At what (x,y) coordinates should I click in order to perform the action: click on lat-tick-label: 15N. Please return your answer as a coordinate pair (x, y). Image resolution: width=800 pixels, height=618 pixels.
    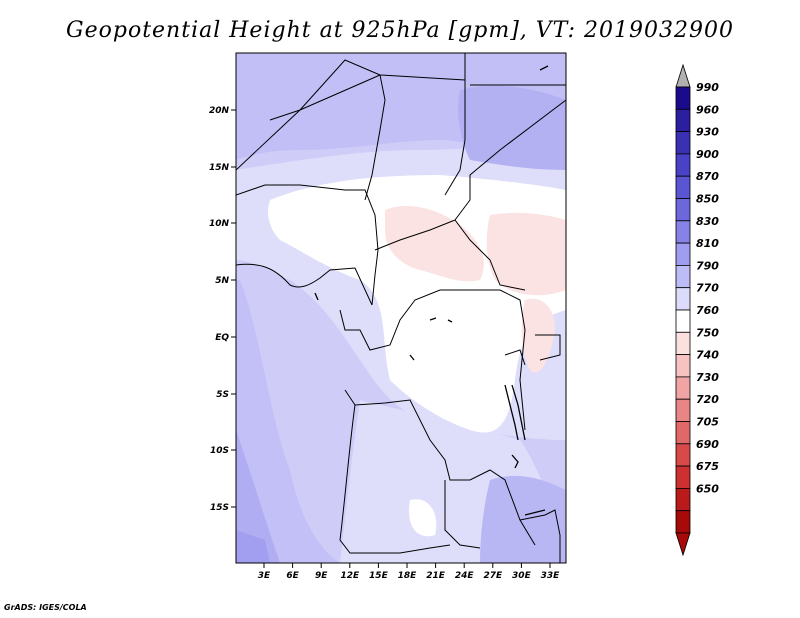
    Looking at the image, I should click on (219, 168).